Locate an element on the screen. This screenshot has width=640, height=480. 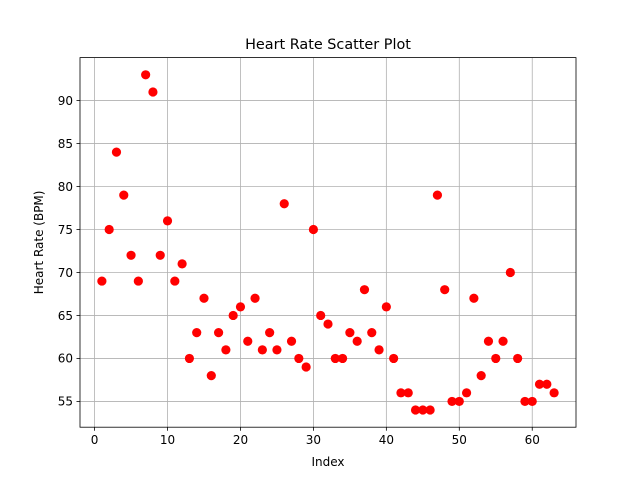
y-axis-label: Heart Rate (BPM) is located at coordinates (39, 243).